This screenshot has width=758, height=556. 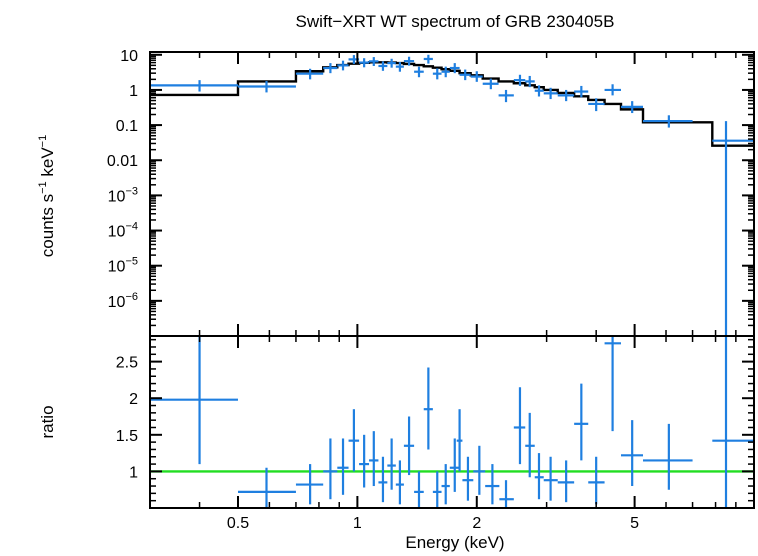 What do you see at coordinates (127, 418) in the screenshot?
I see `bottom-y-tick-labels: 1 1.5 2 2.5` at bounding box center [127, 418].